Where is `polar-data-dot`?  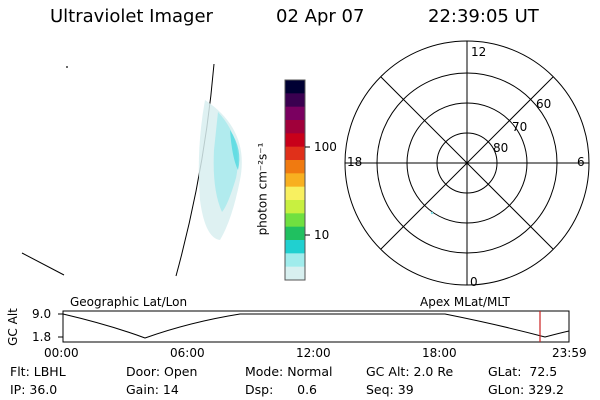
polar-data-dot is located at coordinates (432, 213).